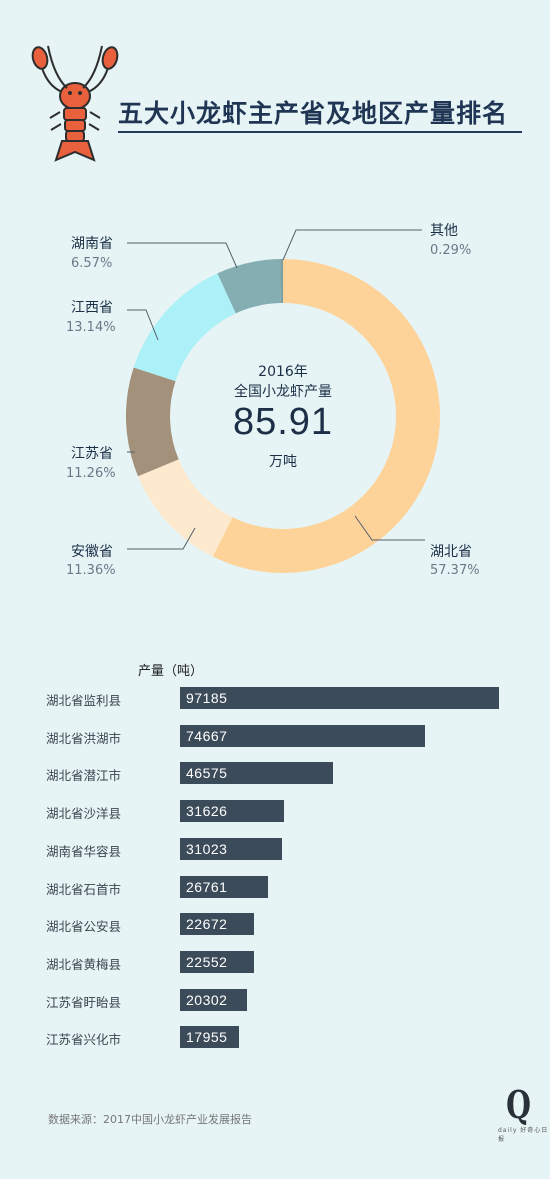 This screenshot has width=550, height=1179. Describe the element at coordinates (84, 927) in the screenshot. I see `bar-label: 湖北省公安县` at that location.